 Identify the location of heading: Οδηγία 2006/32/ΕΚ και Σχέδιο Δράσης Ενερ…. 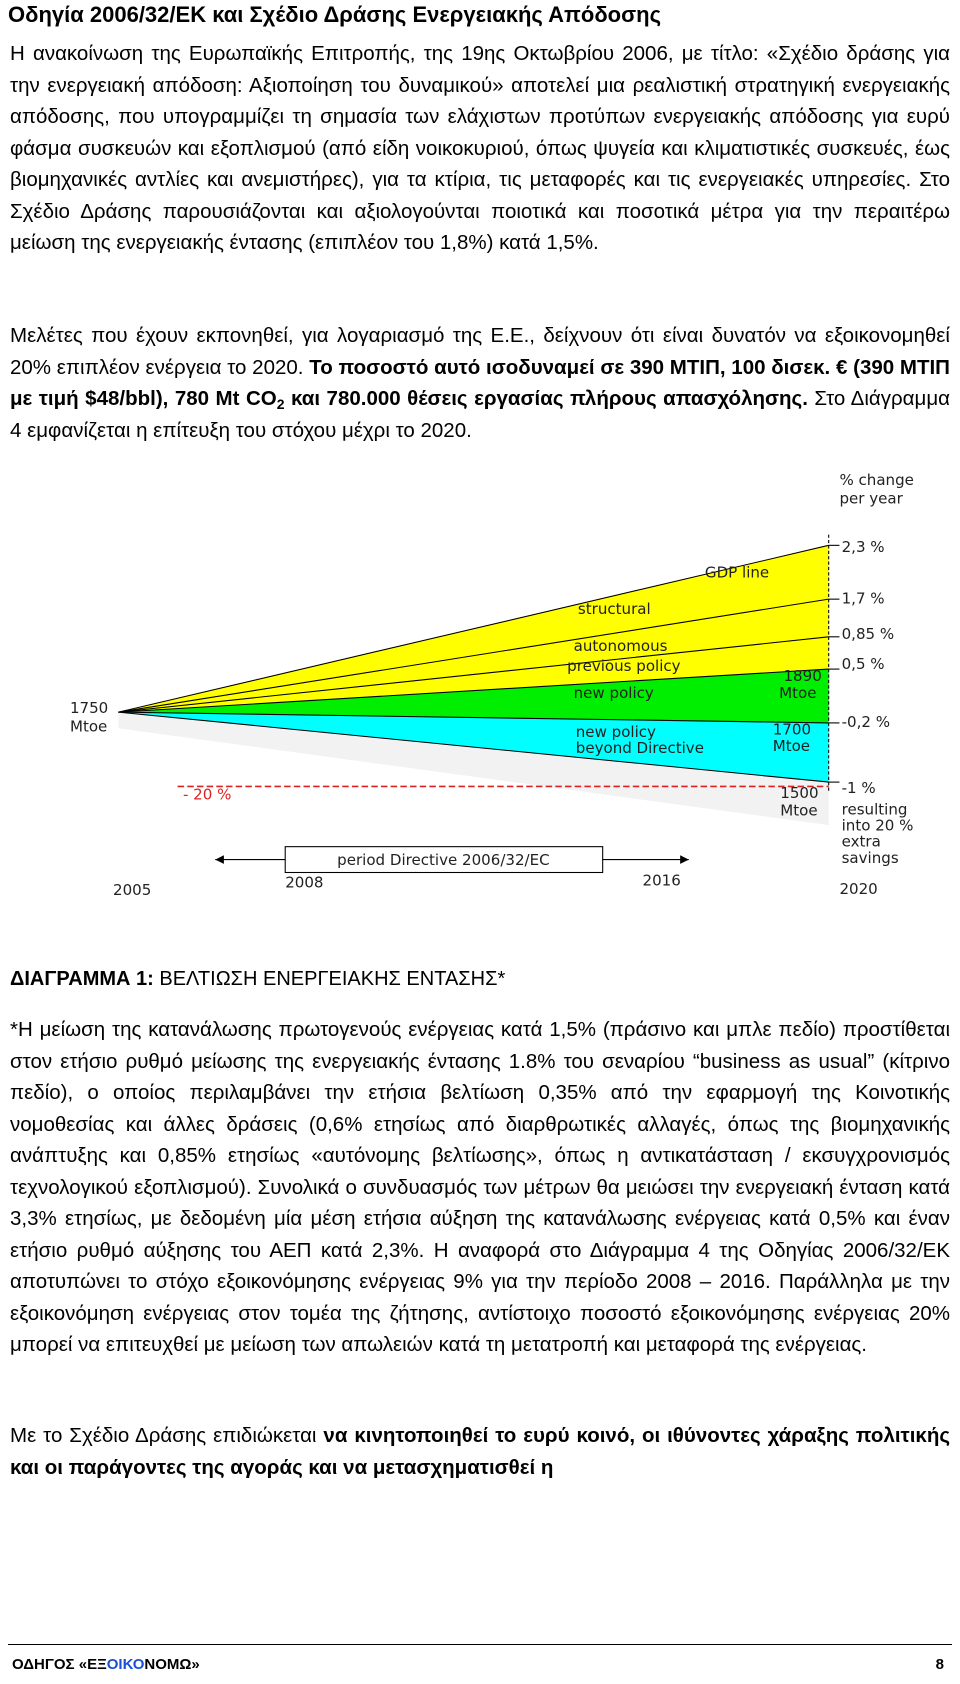
(335, 14).